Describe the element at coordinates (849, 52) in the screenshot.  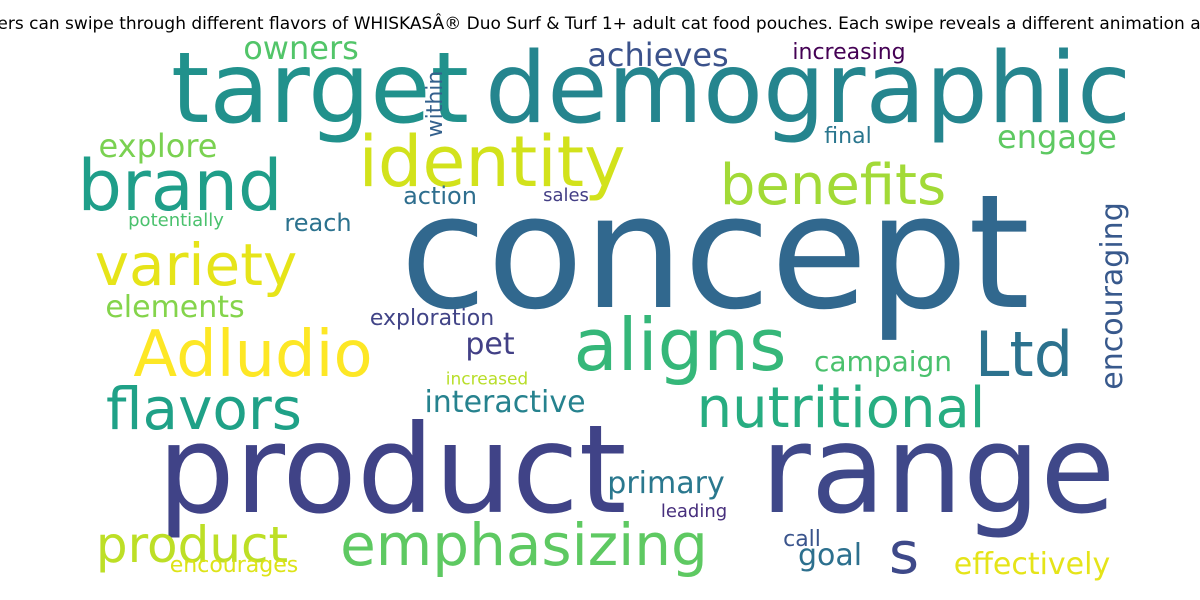
I see `word-increasing: increasing` at that location.